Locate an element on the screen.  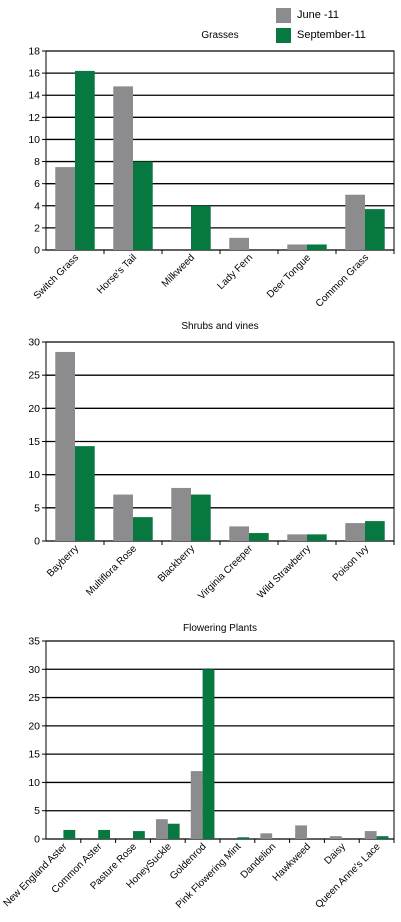
chart-1-ytick-label-1: 5 is located at coordinates (37, 508).